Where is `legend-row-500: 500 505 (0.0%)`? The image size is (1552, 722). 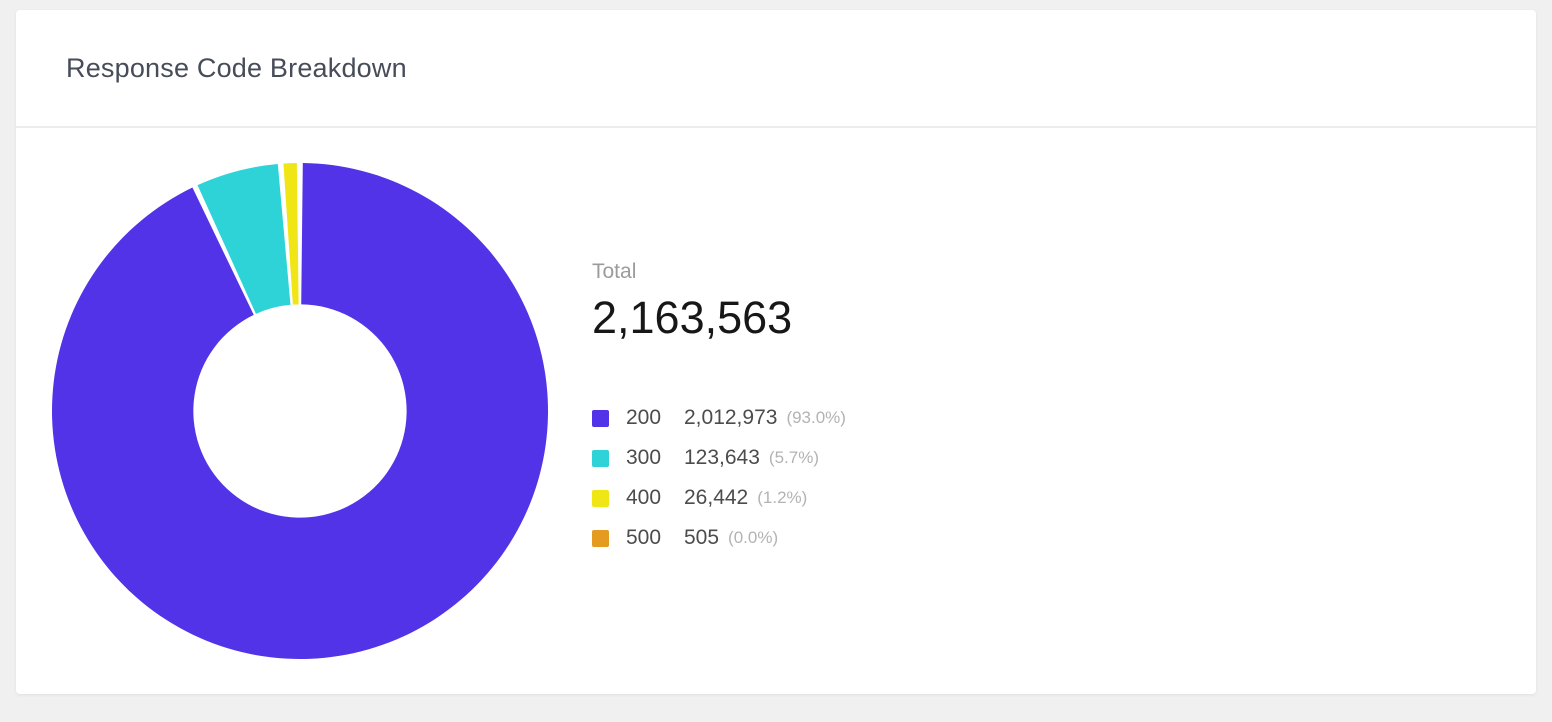
legend-row-500: 500 505 (0.0%) is located at coordinates (719, 538).